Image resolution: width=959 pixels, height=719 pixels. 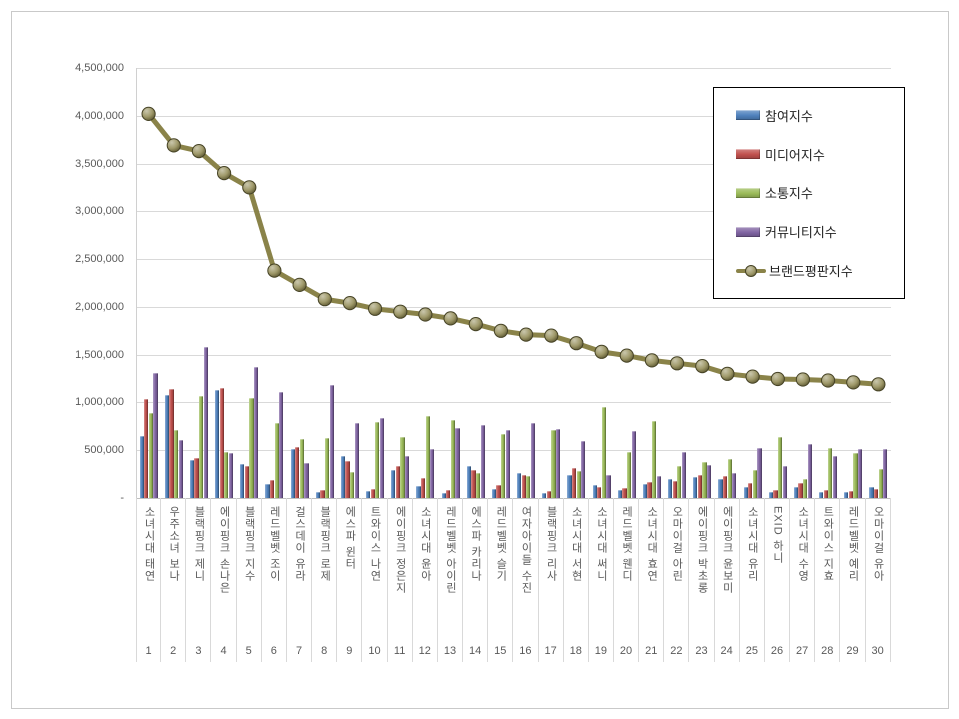 I want to click on x-axis-line, so click(x=513, y=498).